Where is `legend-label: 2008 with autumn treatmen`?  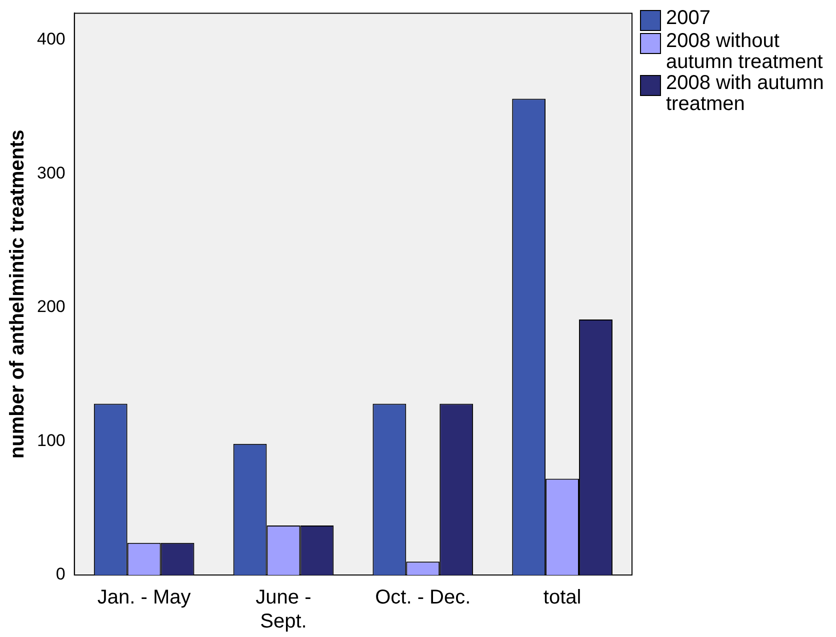 legend-label: 2008 with autumn treatmen is located at coordinates (745, 93).